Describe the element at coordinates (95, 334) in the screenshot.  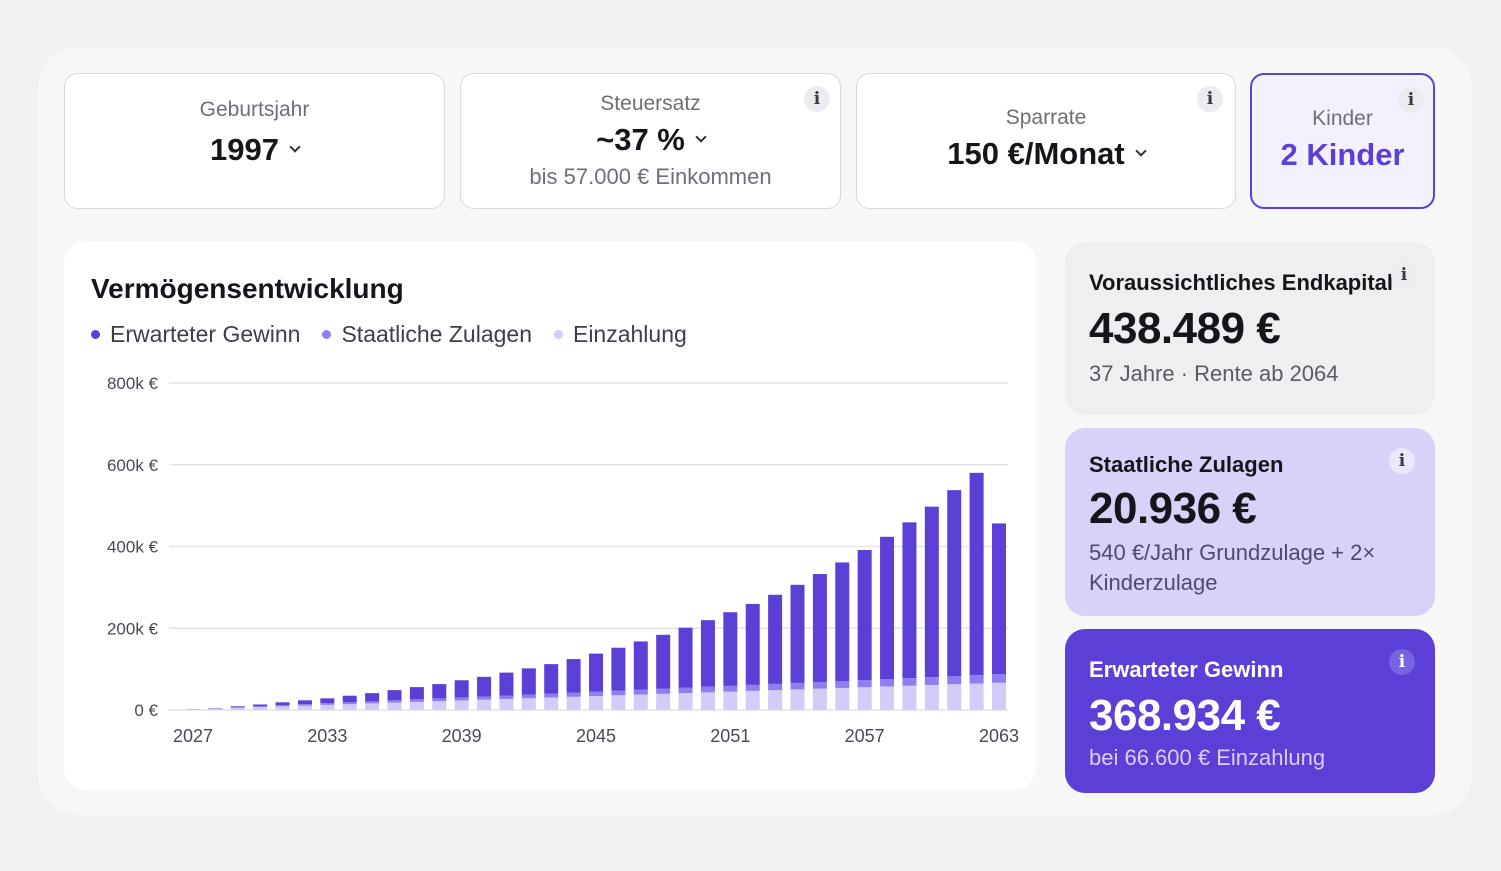
I see `legend-dot` at that location.